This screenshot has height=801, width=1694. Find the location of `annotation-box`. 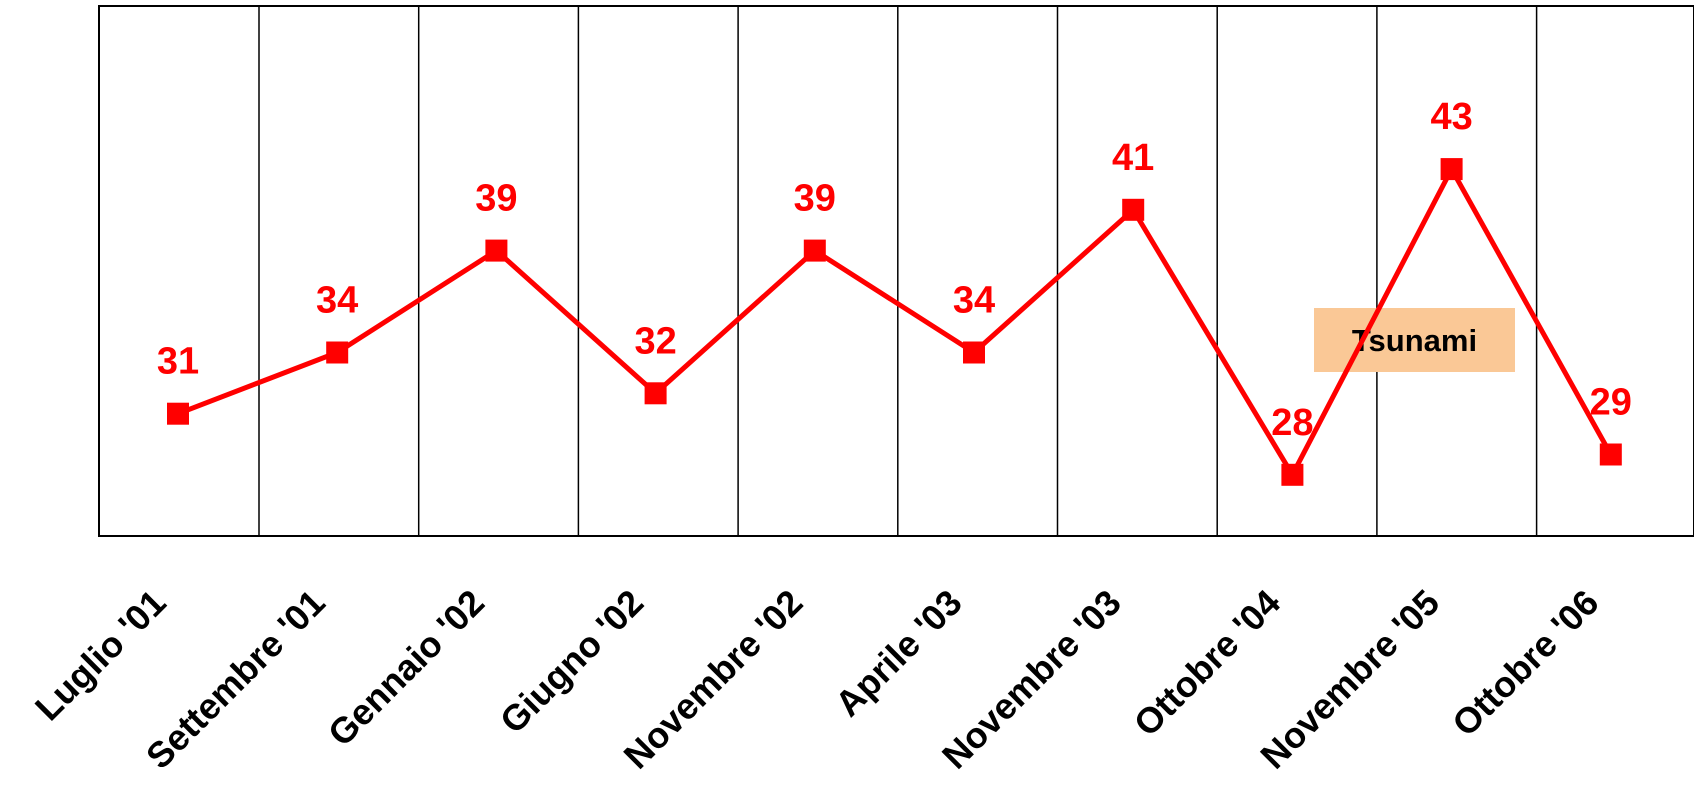

annotation-box is located at coordinates (1414, 340).